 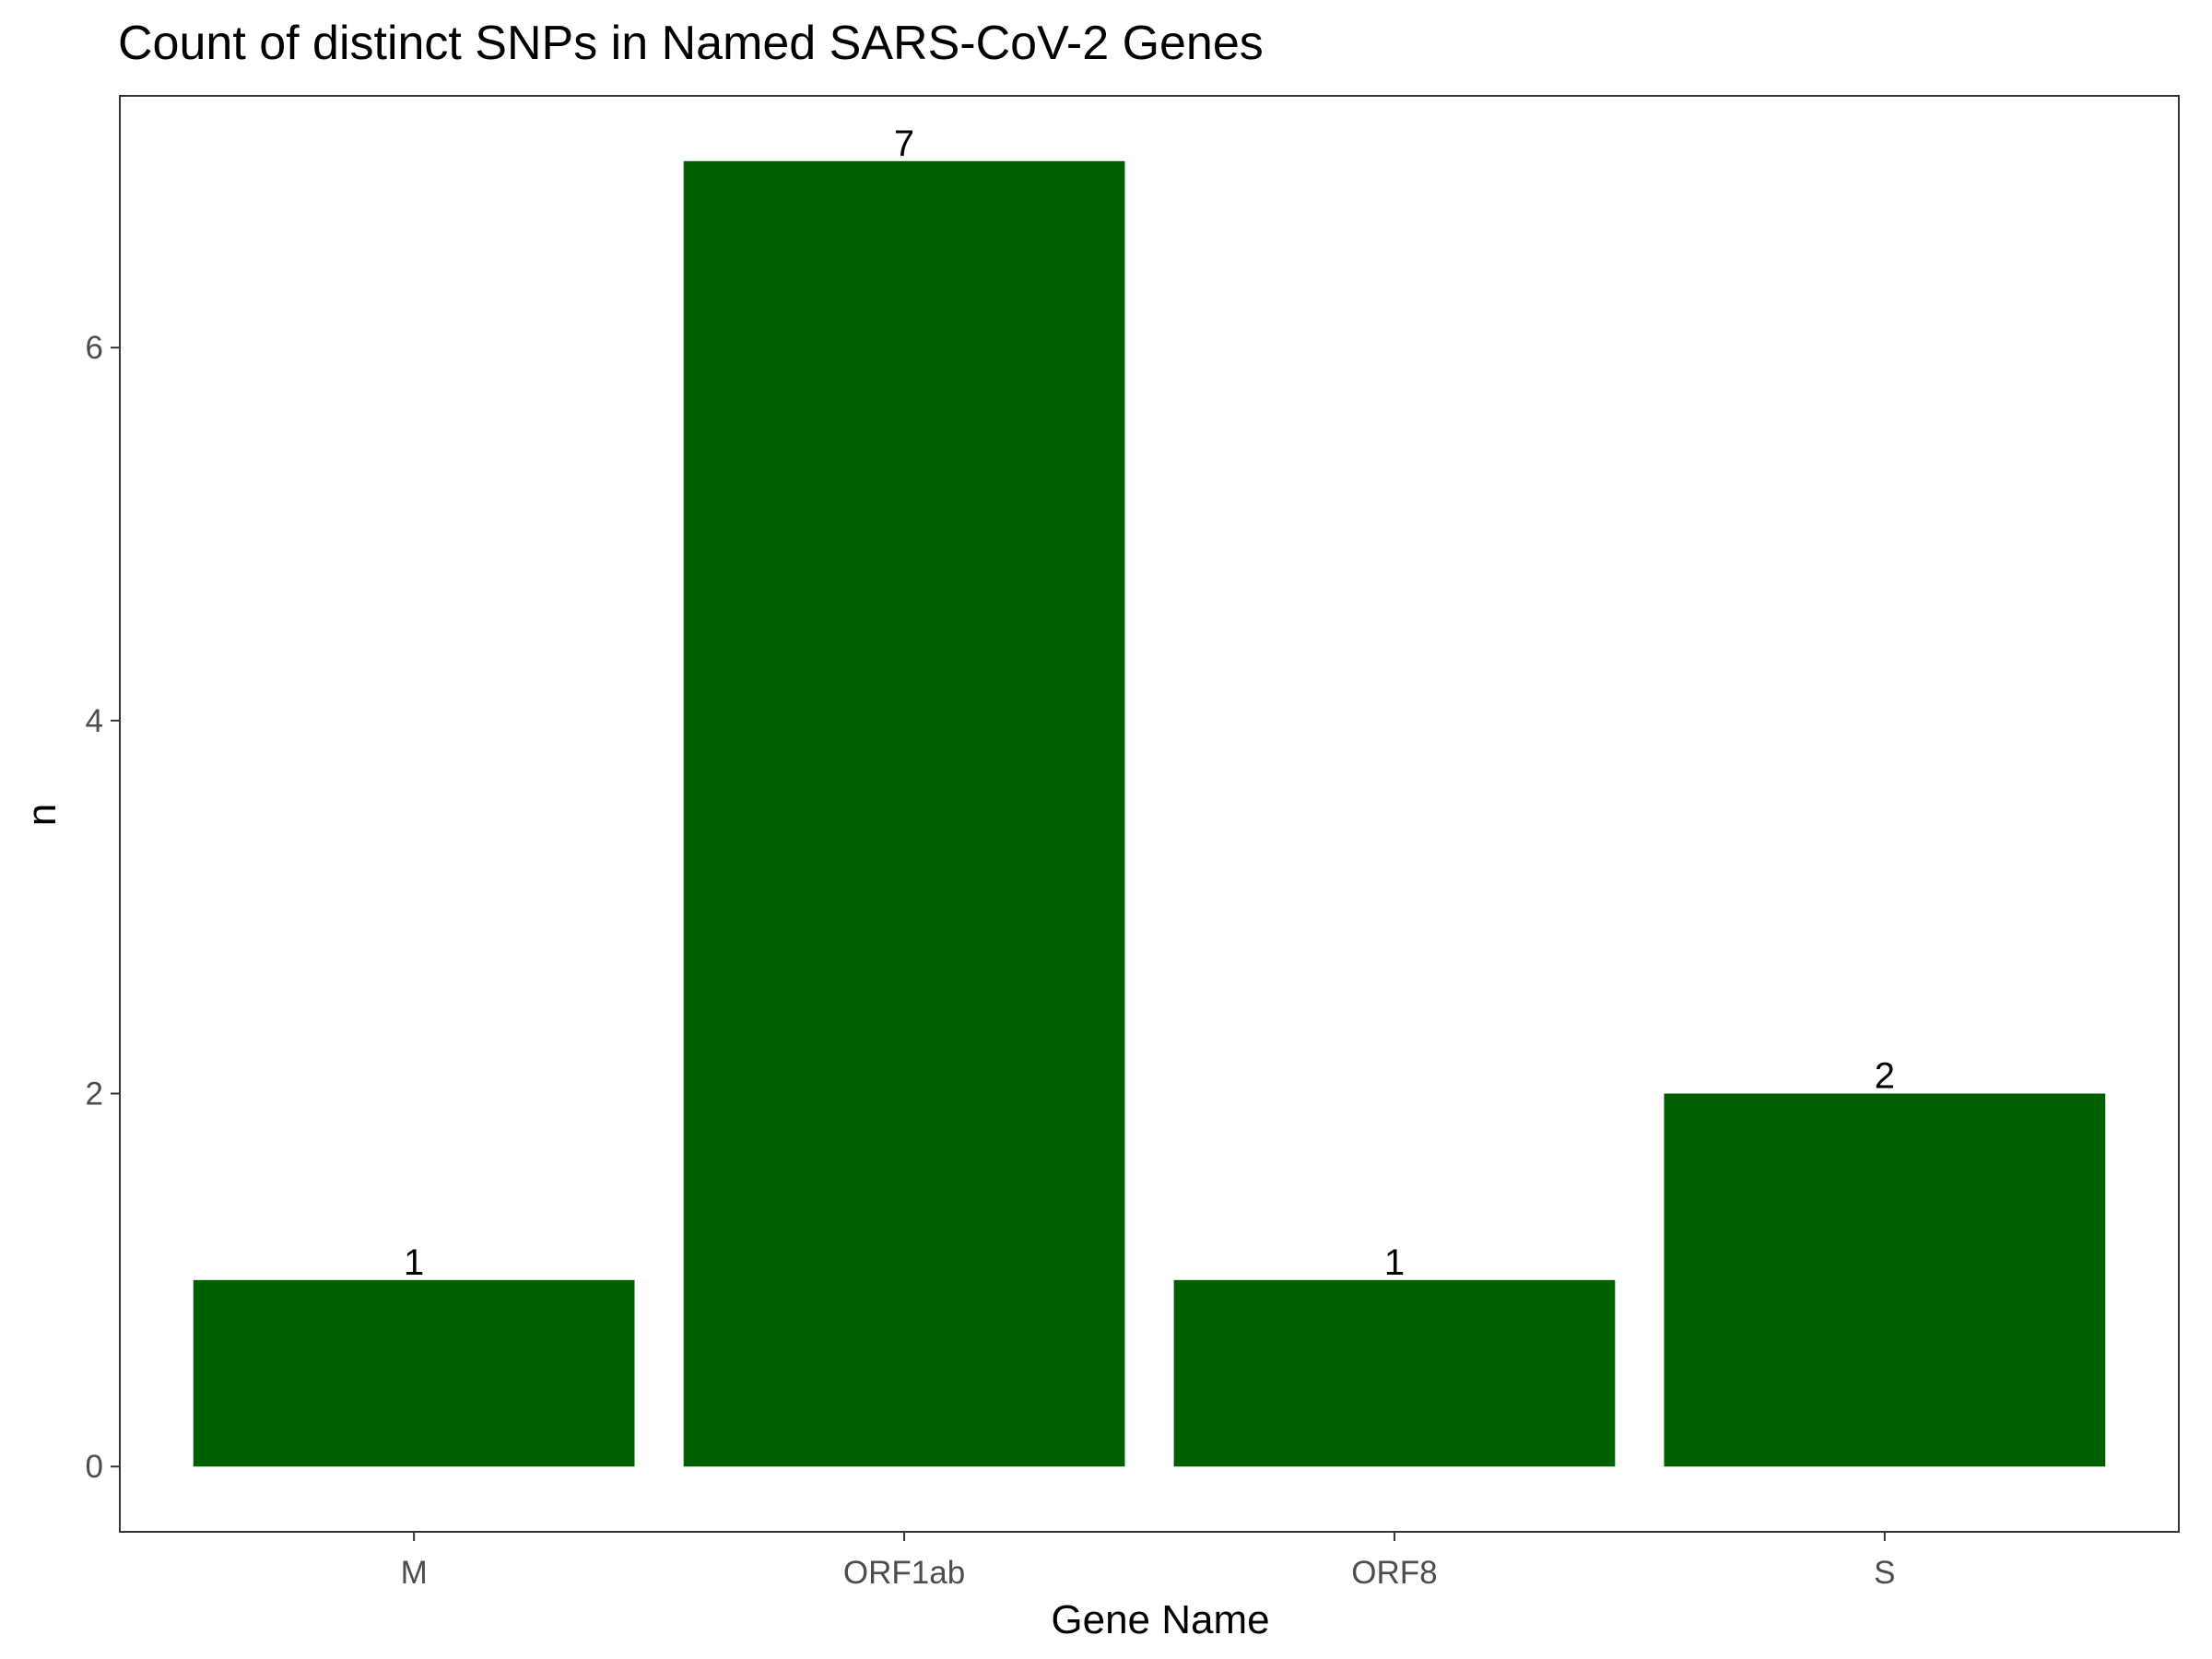 I want to click on bar-m, so click(x=414, y=1373).